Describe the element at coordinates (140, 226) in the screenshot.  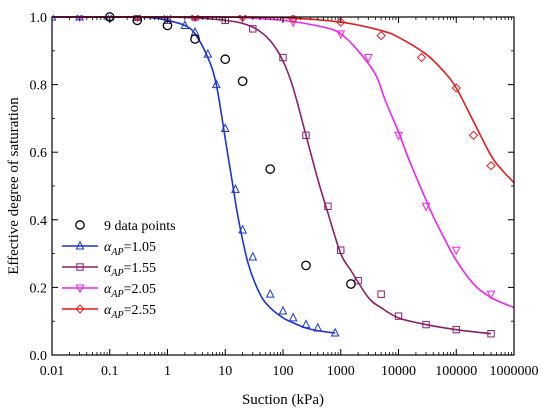
I see `legend-label-measured: 9 data points` at that location.